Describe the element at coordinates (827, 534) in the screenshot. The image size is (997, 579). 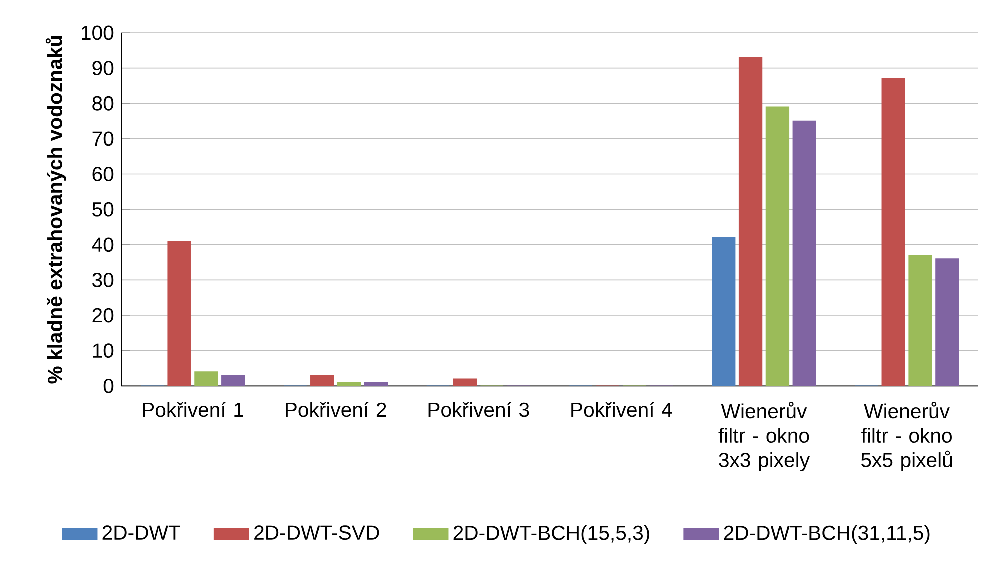
I see `legend-label: 2D-DWT-BCH(31,11,5)` at that location.